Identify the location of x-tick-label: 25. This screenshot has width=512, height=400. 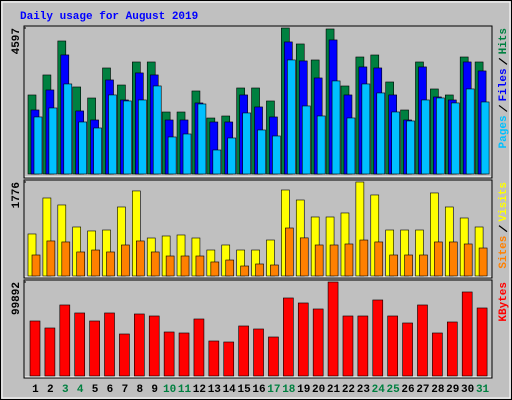
(394, 390).